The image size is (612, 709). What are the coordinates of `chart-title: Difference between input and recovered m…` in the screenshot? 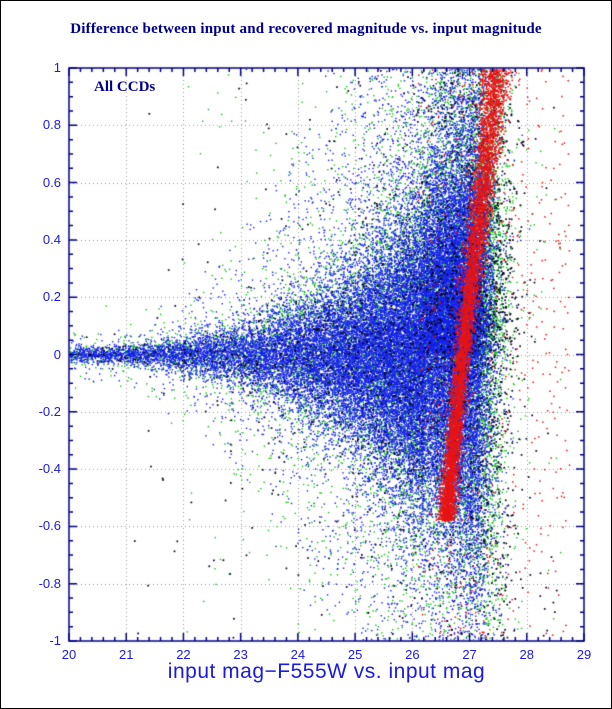 It's located at (306, 29).